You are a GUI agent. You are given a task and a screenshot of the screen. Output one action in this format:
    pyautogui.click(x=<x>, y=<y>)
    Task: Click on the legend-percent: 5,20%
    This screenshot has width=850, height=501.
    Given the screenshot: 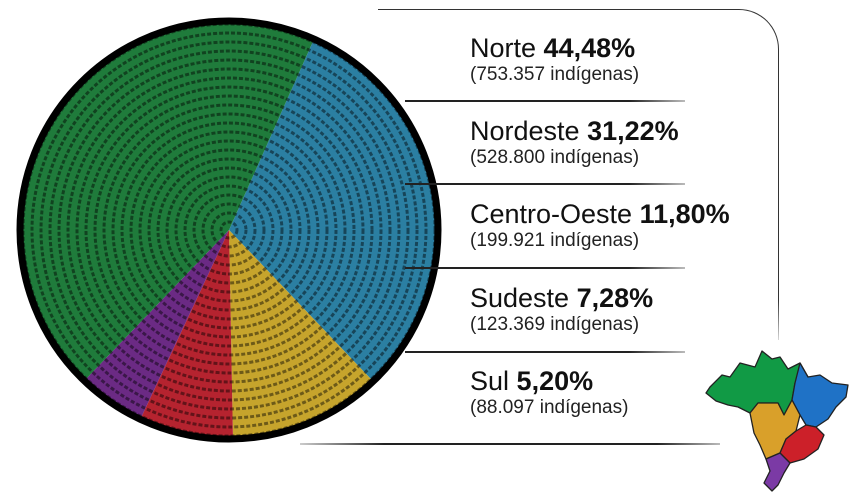 What is the action you would take?
    pyautogui.click(x=555, y=381)
    